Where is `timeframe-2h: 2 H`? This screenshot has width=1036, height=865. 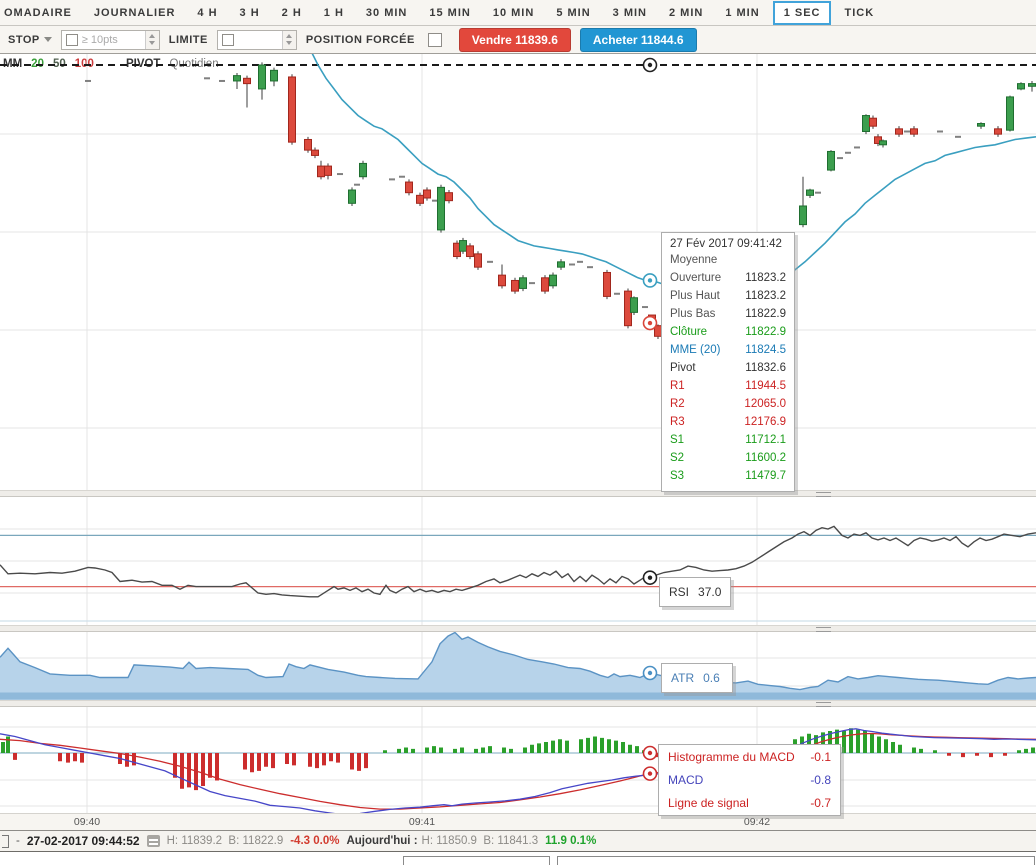
timeframe-2h: 2 H is located at coordinates (291, 12).